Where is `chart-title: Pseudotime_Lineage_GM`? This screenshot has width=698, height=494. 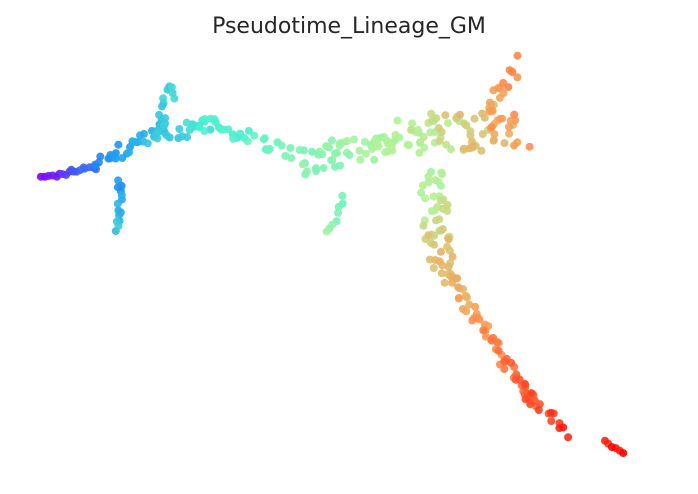 chart-title: Pseudotime_Lineage_GM is located at coordinates (349, 26).